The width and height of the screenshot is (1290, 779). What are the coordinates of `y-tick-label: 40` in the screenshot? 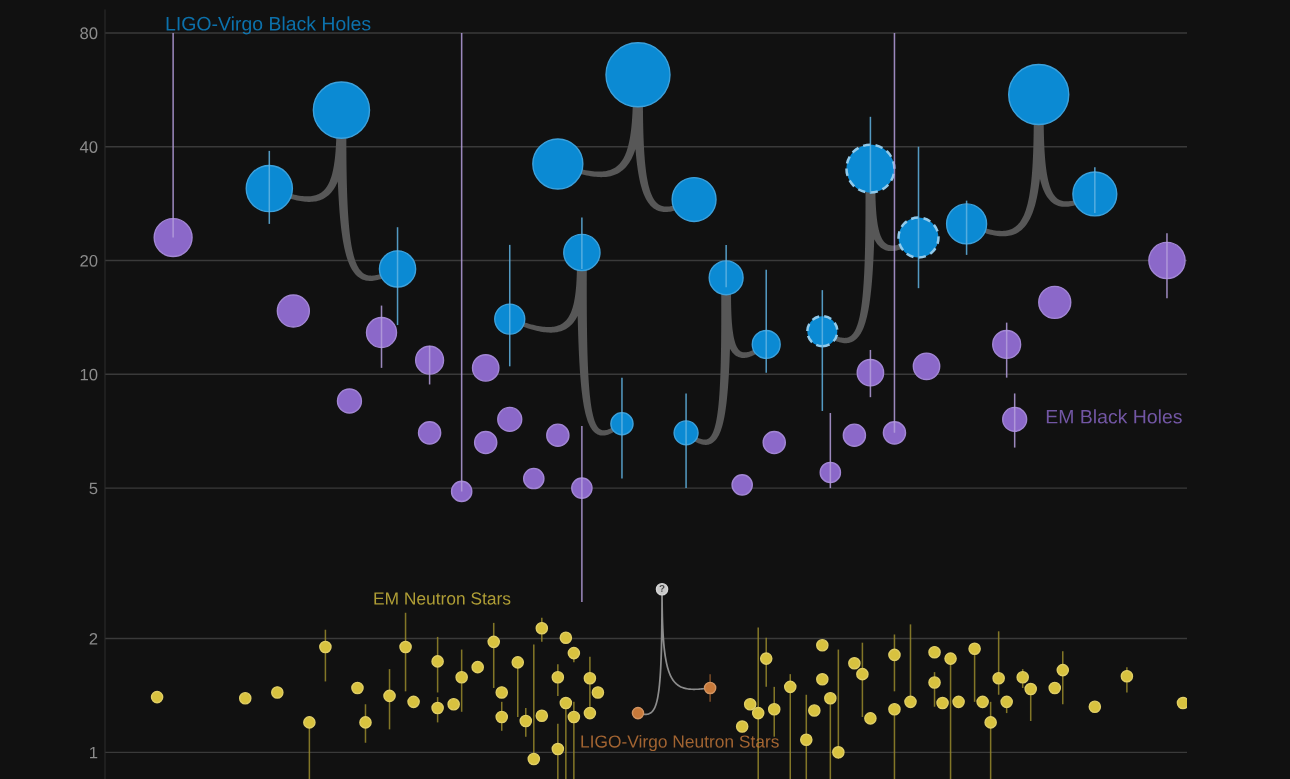 It's located at (88, 147).